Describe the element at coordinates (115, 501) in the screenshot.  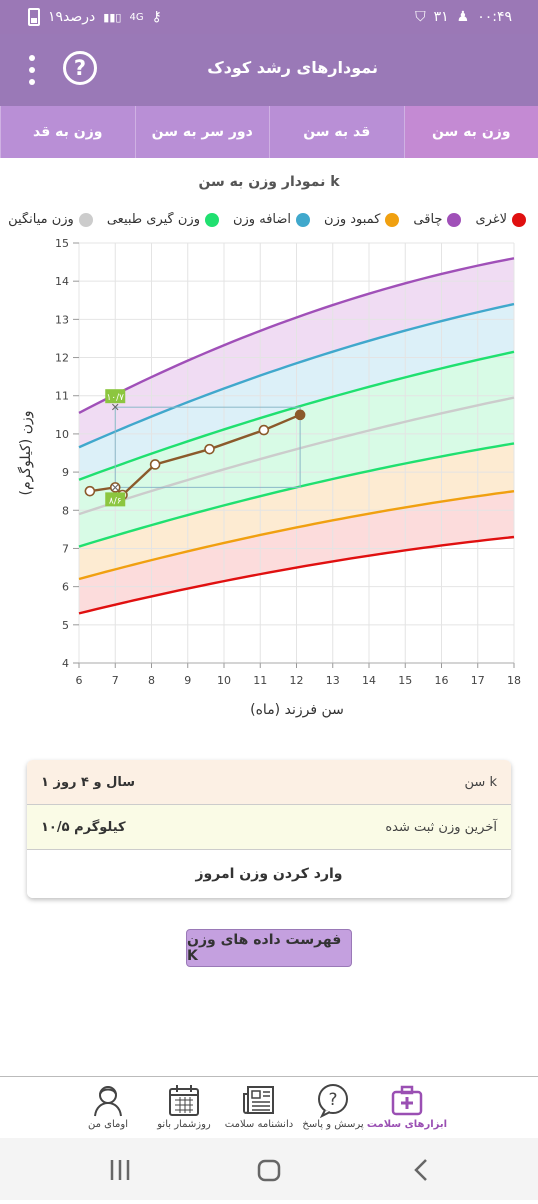
I see `marker-label: ۸/۶` at that location.